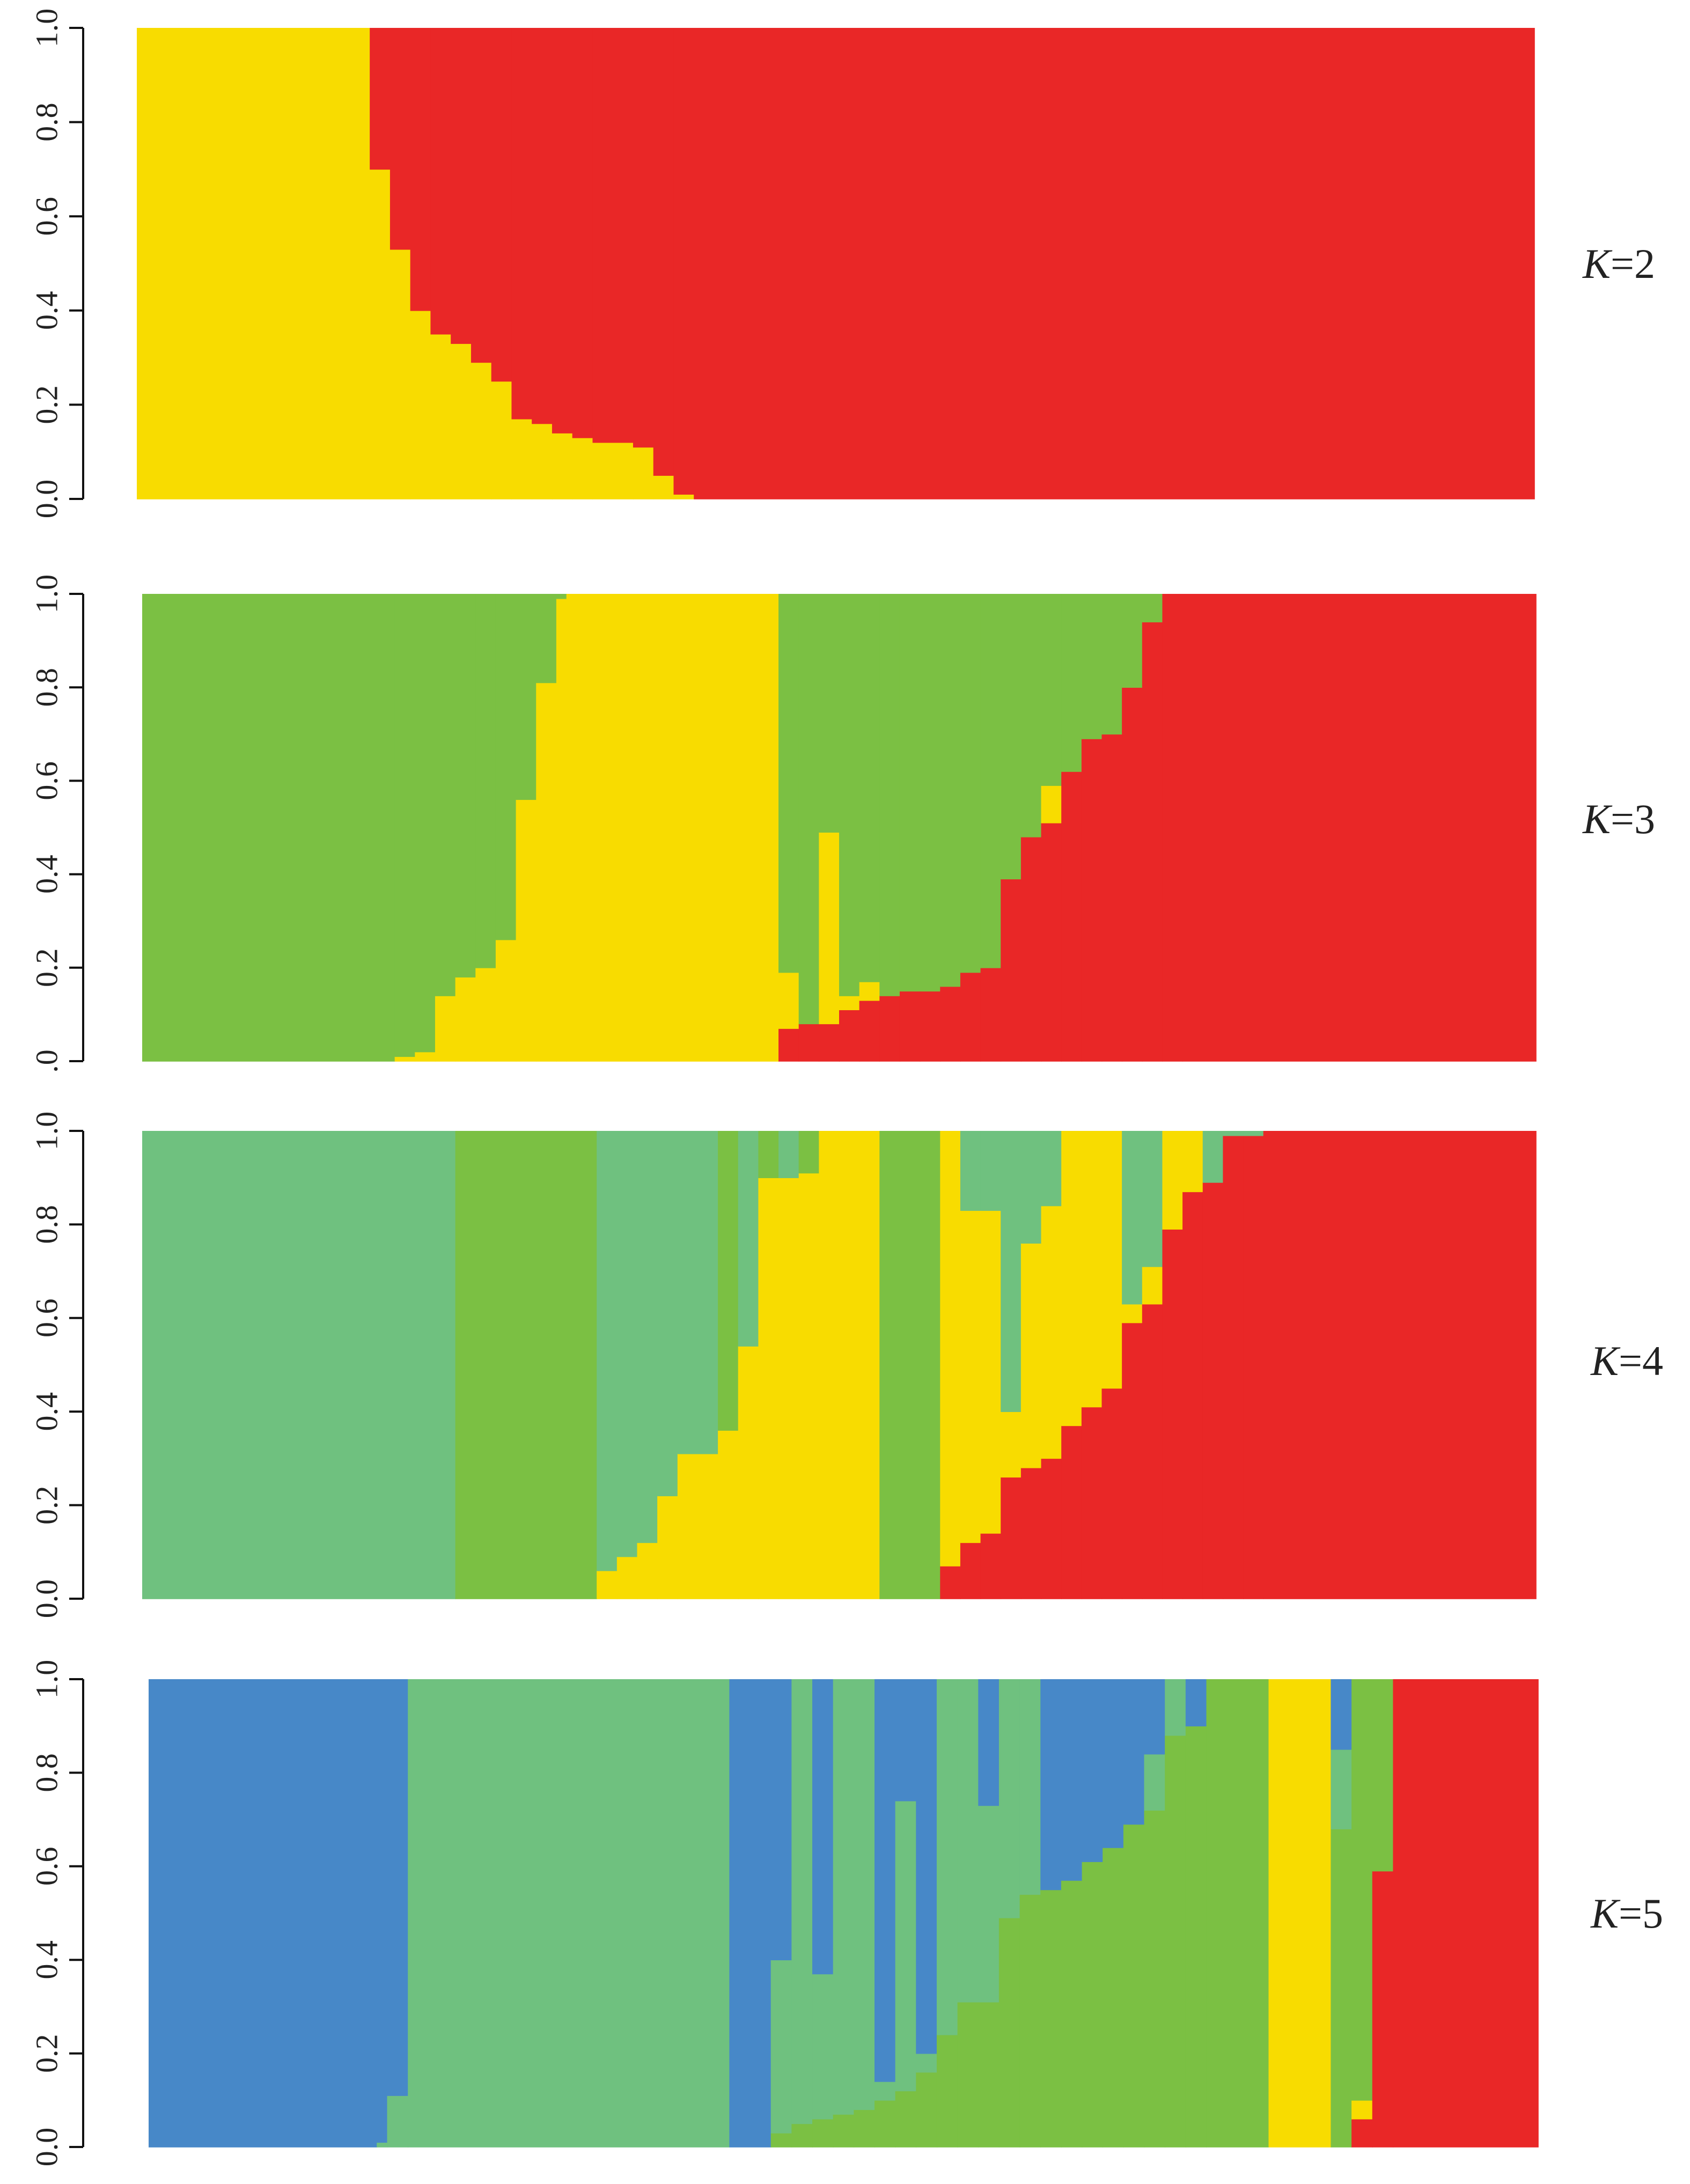  I want to click on y-tick-label: .0, so click(46, 1061).